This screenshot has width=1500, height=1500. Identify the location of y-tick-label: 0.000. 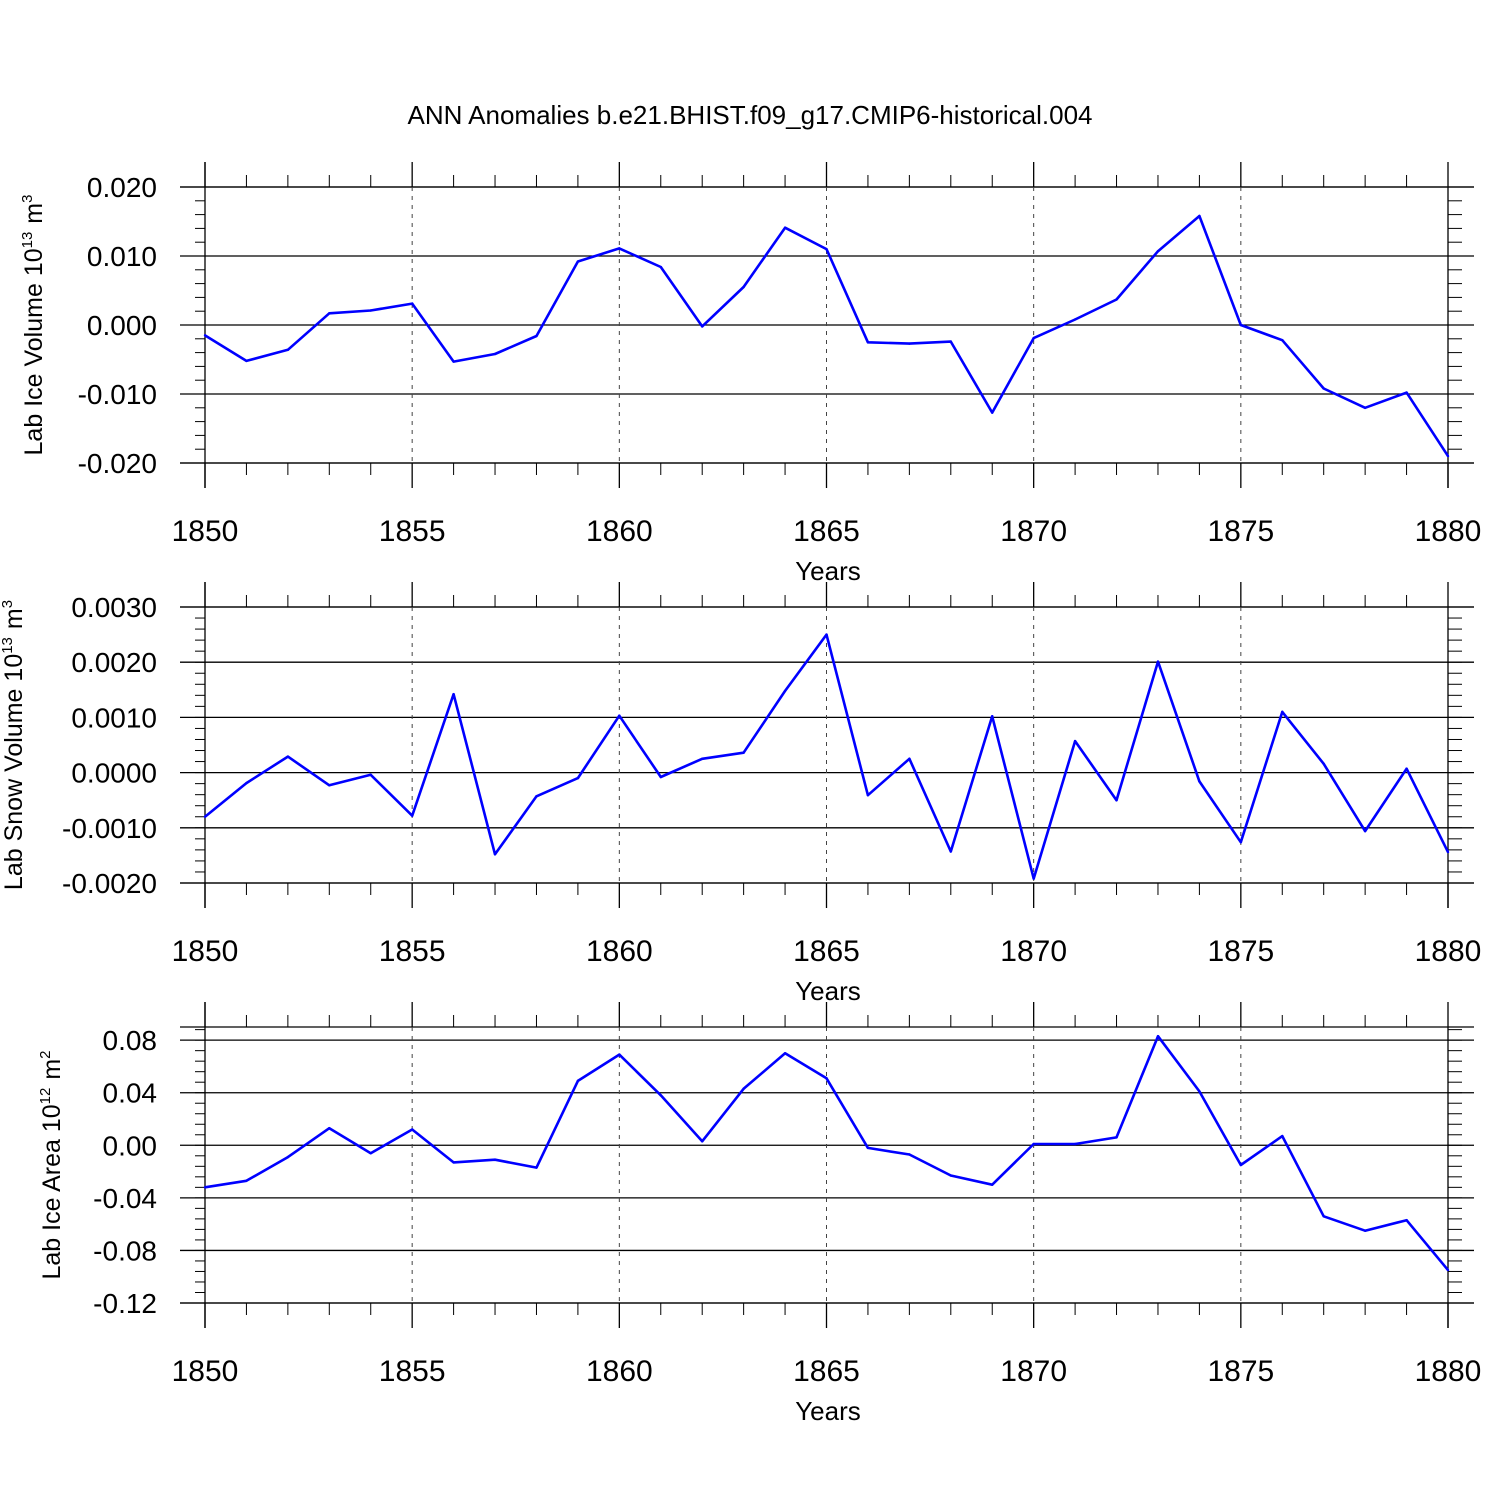
(122, 325).